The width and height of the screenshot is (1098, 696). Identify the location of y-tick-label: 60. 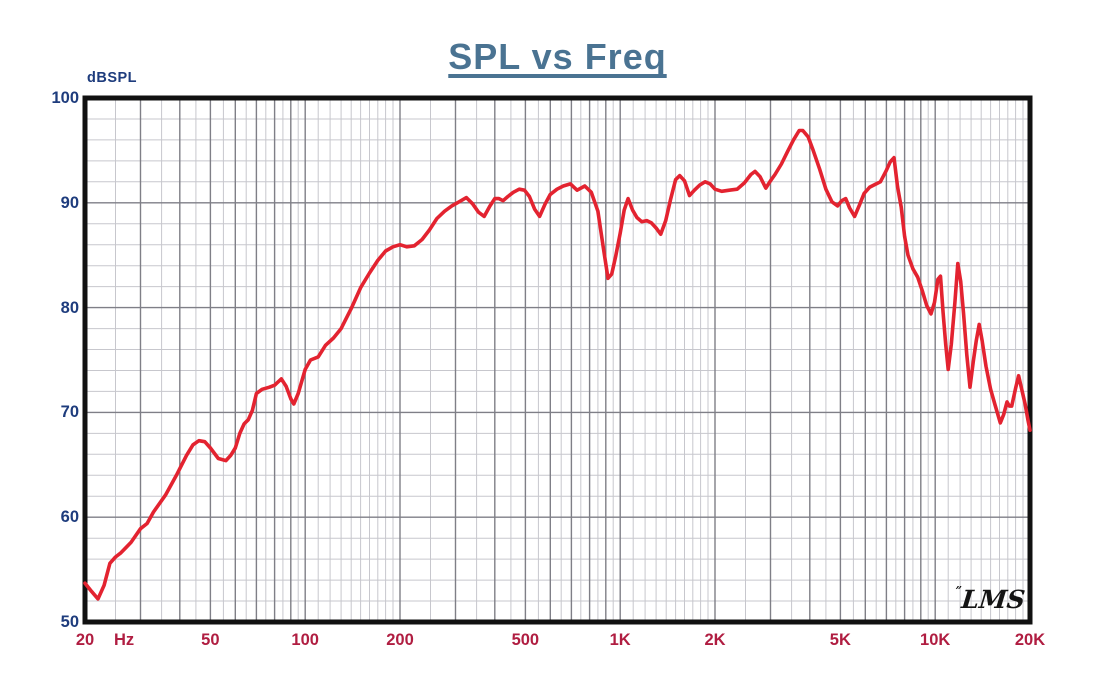
(69, 517).